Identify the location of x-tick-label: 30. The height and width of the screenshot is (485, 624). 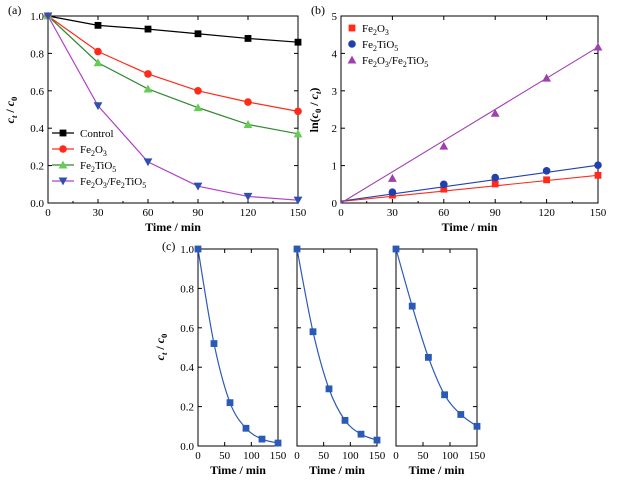
(393, 213).